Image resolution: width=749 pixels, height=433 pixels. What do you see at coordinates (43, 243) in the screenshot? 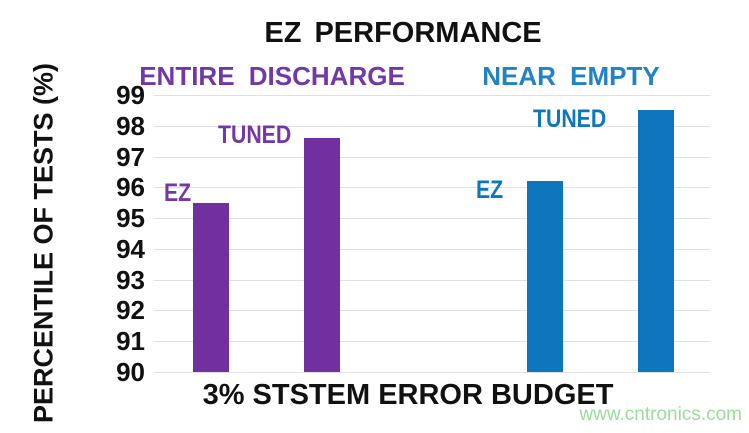
I see `y-axis-title: PERCENTILE OF TESTS (%)` at bounding box center [43, 243].